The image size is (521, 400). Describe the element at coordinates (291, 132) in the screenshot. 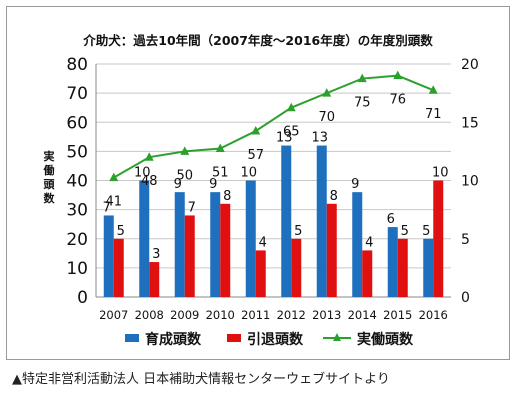

I see `line-data-label: 65` at that location.